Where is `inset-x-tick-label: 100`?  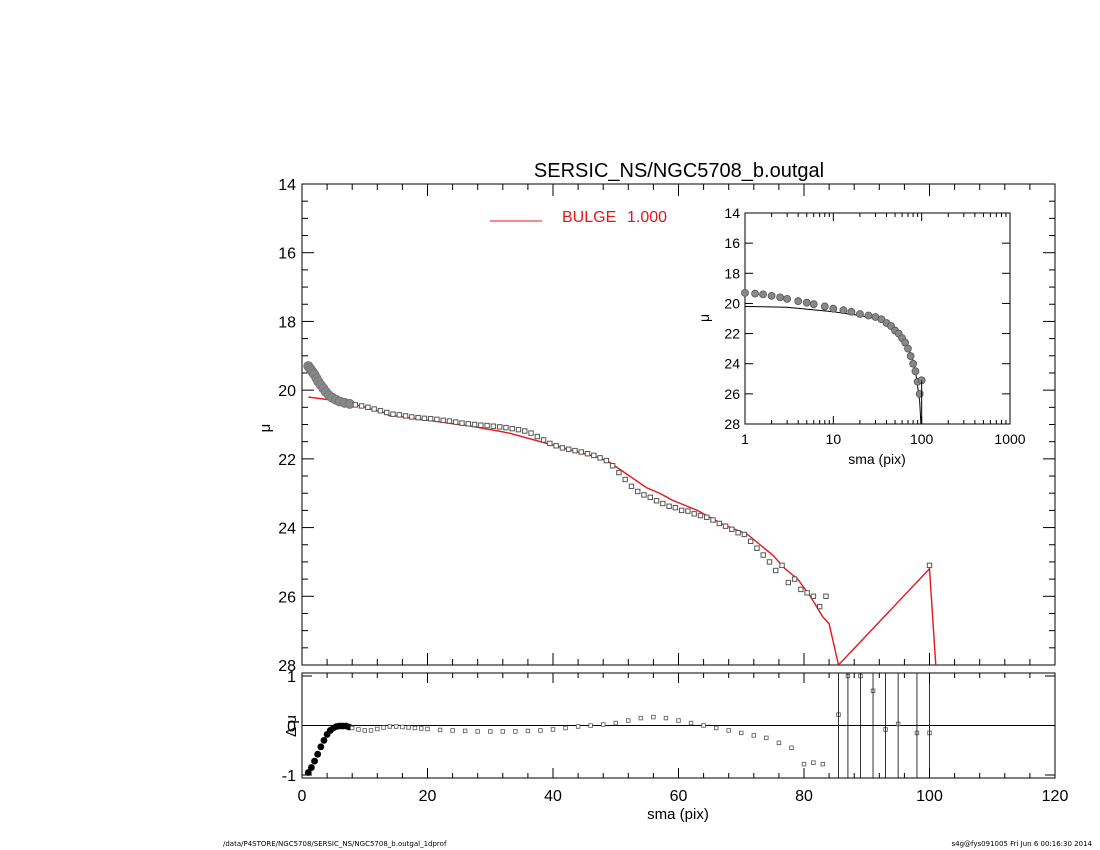 inset-x-tick-label: 100 is located at coordinates (922, 439).